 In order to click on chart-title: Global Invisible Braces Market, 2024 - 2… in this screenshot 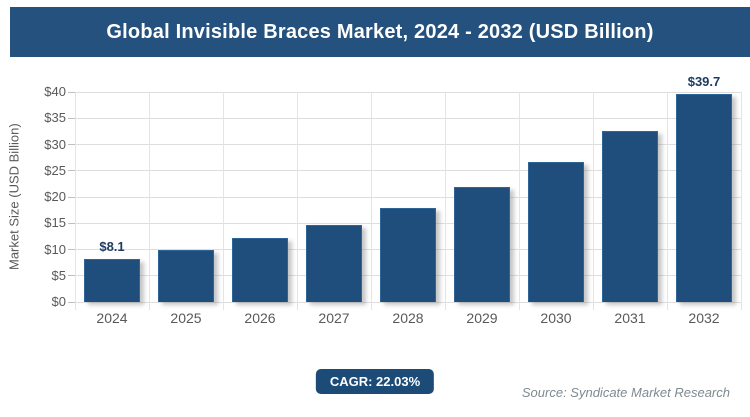, I will do `click(380, 31)`.